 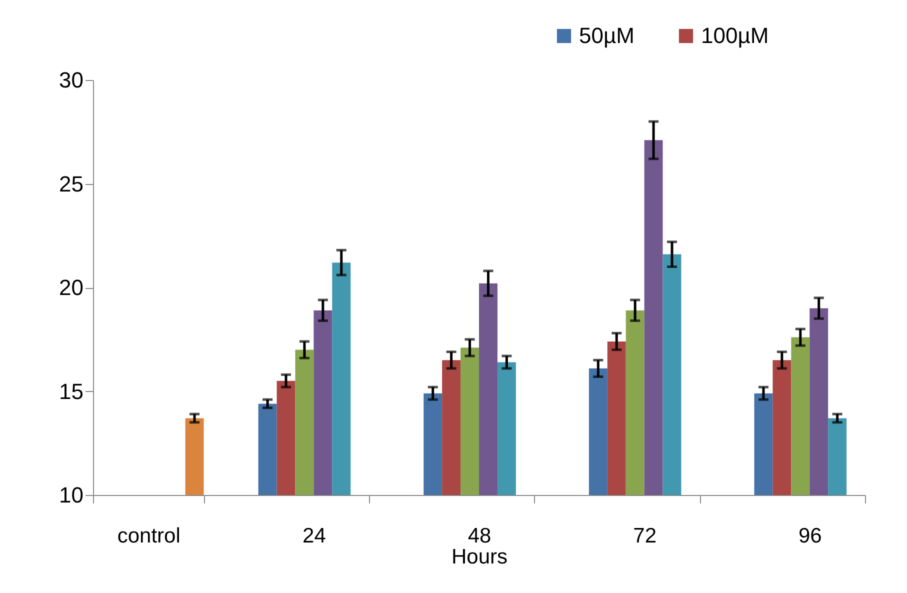 I want to click on x-axis-title: Hours, so click(x=479, y=557).